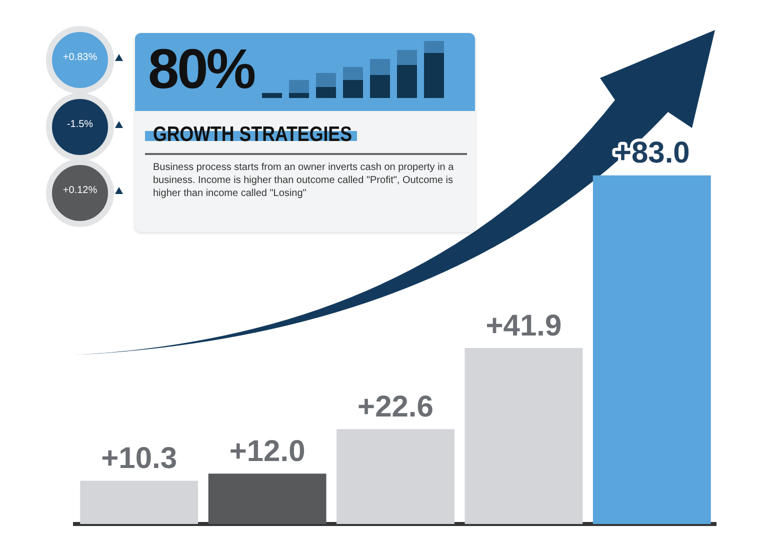 The width and height of the screenshot is (768, 542). Describe the element at coordinates (396, 407) in the screenshot. I see `data-label: +22.6` at that location.